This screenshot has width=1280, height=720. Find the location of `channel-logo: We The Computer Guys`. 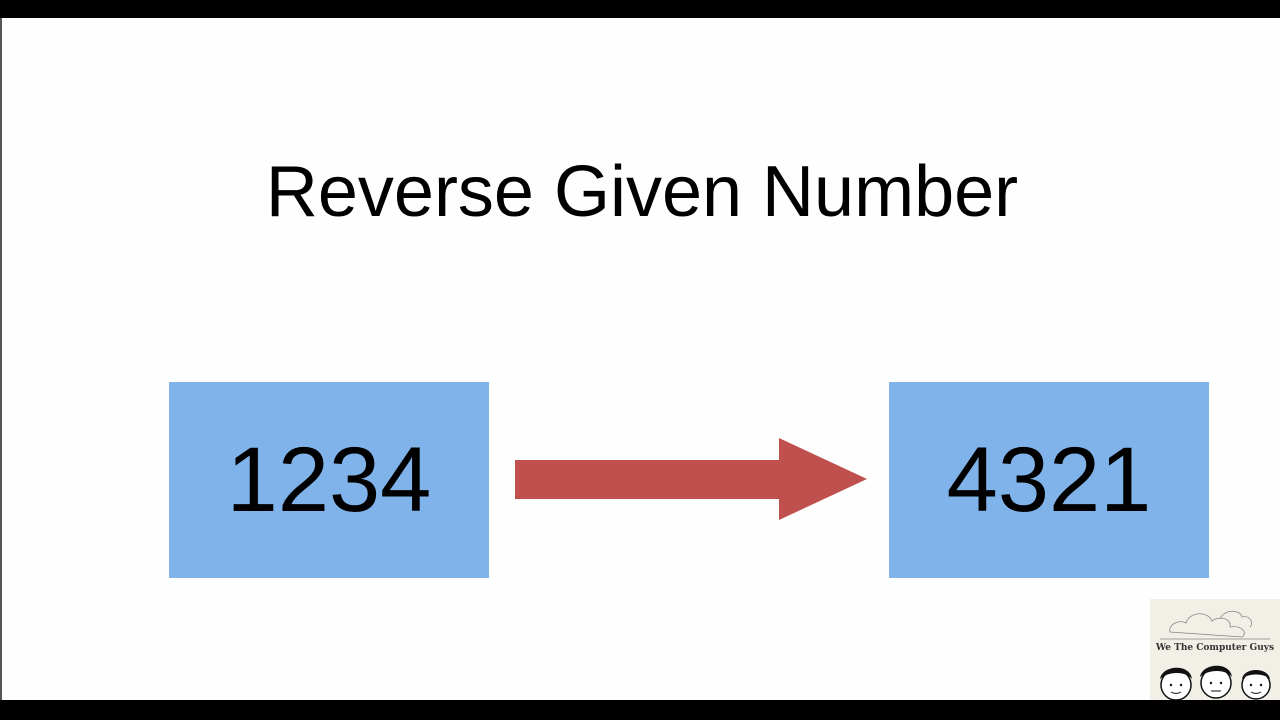

channel-logo: We The Computer Guys is located at coordinates (1215, 650).